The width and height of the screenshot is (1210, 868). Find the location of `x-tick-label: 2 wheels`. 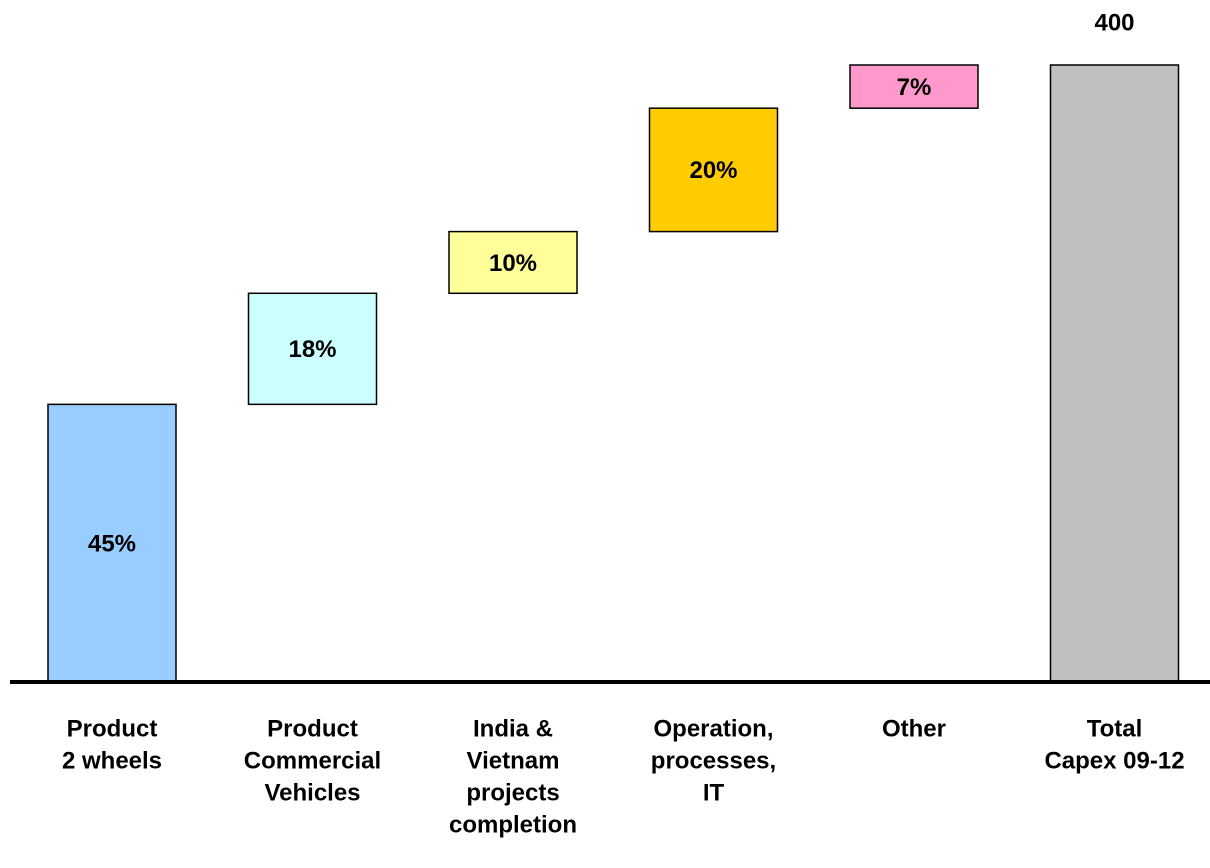

x-tick-label: 2 wheels is located at coordinates (112, 760).